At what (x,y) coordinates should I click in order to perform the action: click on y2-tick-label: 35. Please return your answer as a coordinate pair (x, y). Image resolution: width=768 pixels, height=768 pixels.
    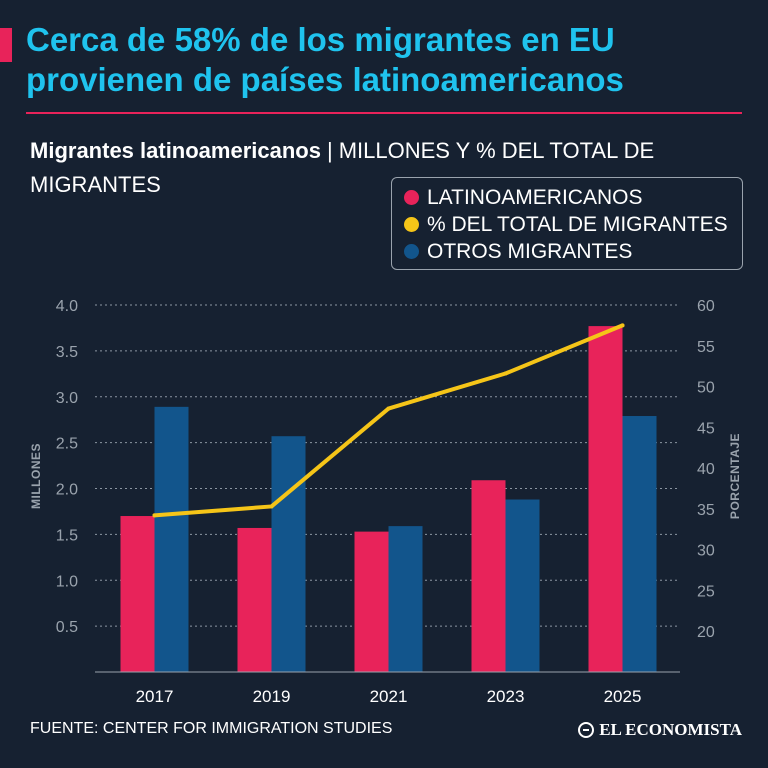
    Looking at the image, I should click on (706, 510).